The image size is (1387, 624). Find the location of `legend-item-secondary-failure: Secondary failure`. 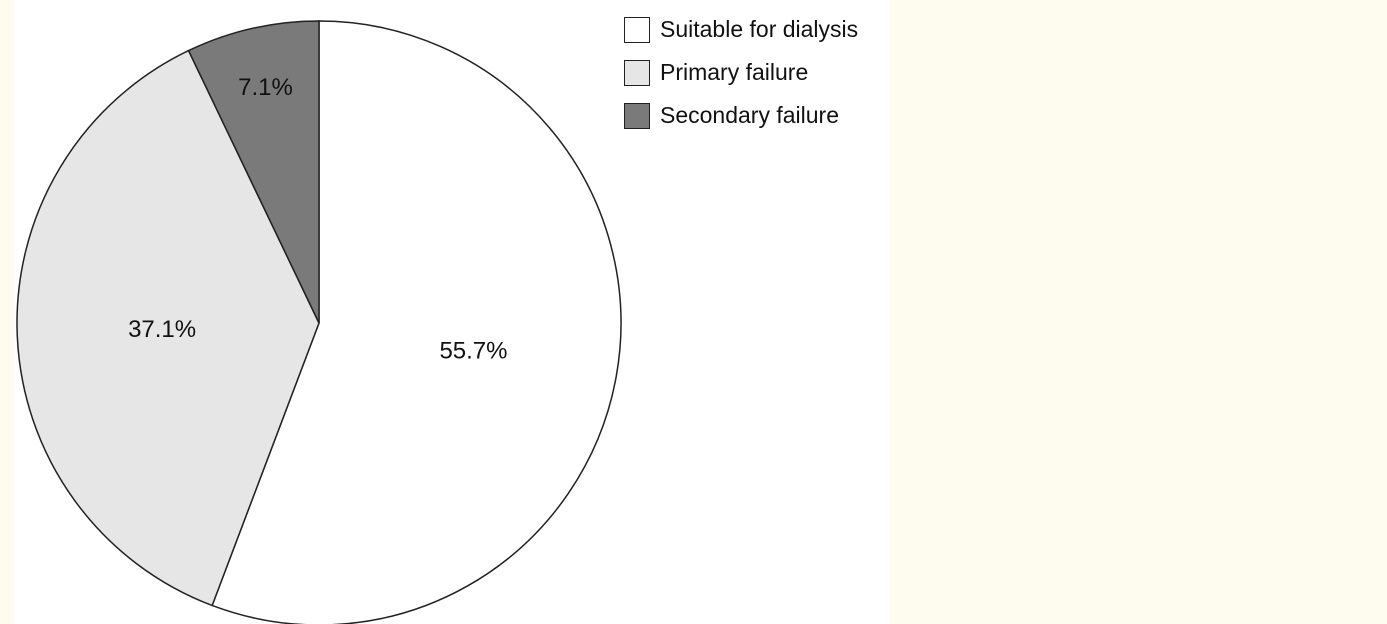

legend-item-secondary-failure: Secondary failure is located at coordinates (741, 115).